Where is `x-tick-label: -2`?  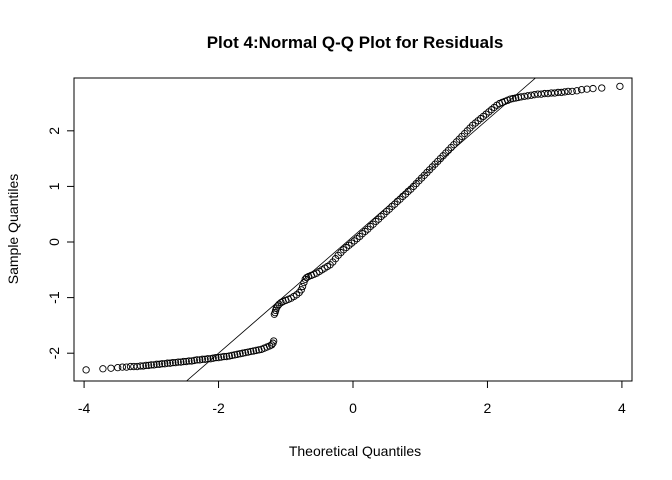
x-tick-label: -2 is located at coordinates (218, 408).